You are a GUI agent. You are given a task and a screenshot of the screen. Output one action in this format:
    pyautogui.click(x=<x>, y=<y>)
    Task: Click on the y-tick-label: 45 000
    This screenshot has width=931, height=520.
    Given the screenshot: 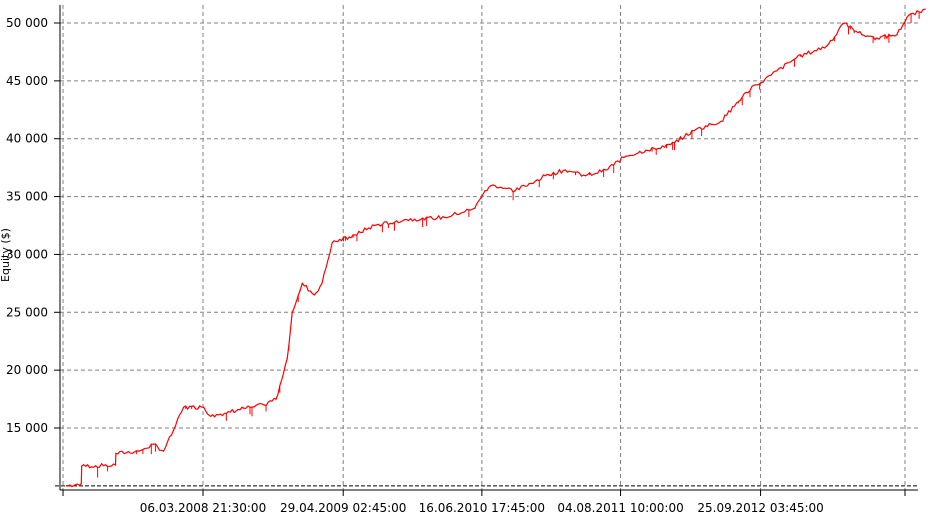 What is the action you would take?
    pyautogui.click(x=27, y=81)
    